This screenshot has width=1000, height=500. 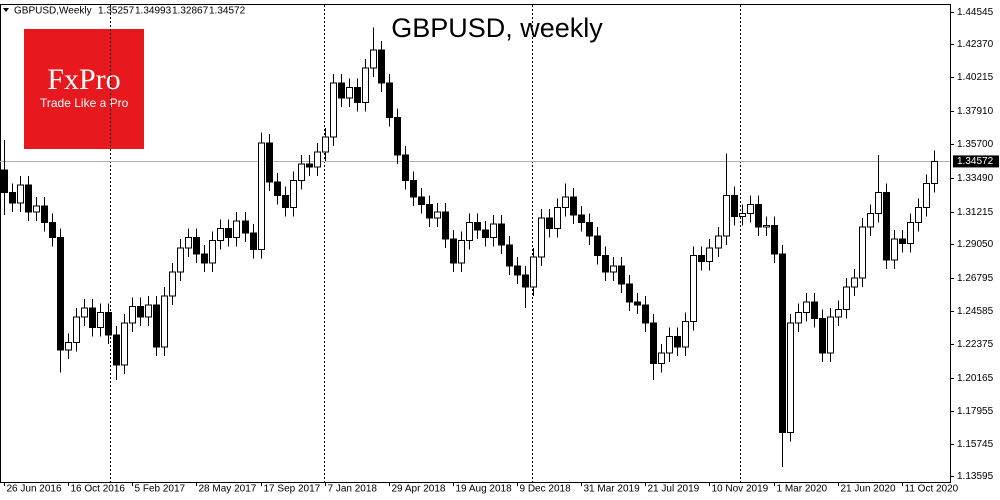 I want to click on last-price-label: 1.34572, so click(x=975, y=161).